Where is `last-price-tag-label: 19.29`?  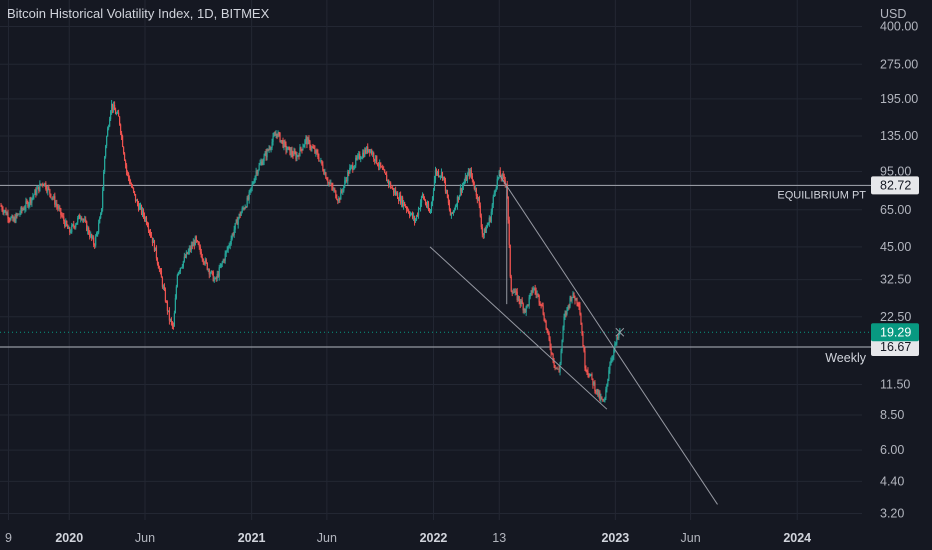
last-price-tag-label: 19.29 is located at coordinates (895, 332).